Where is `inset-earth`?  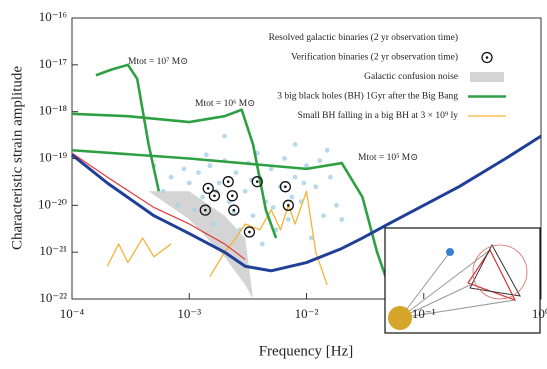 inset-earth is located at coordinates (450, 252).